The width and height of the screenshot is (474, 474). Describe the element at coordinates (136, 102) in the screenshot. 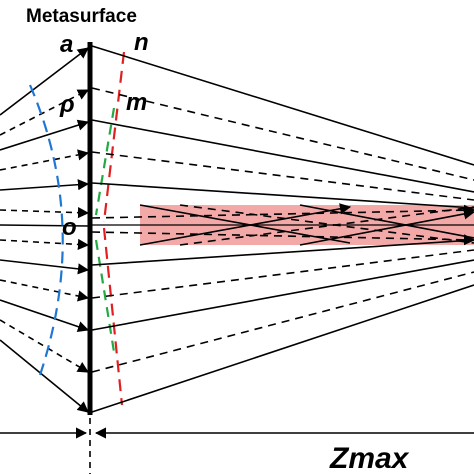

I see `label-m: m` at that location.